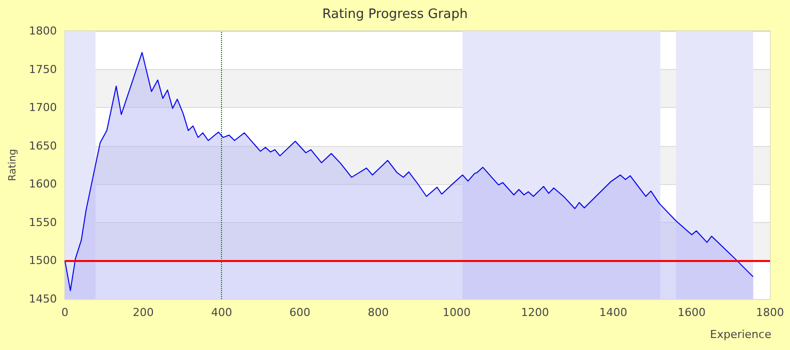 This screenshot has width=790, height=350. Describe the element at coordinates (613, 312) in the screenshot. I see `x-tick-label: 1400` at that location.